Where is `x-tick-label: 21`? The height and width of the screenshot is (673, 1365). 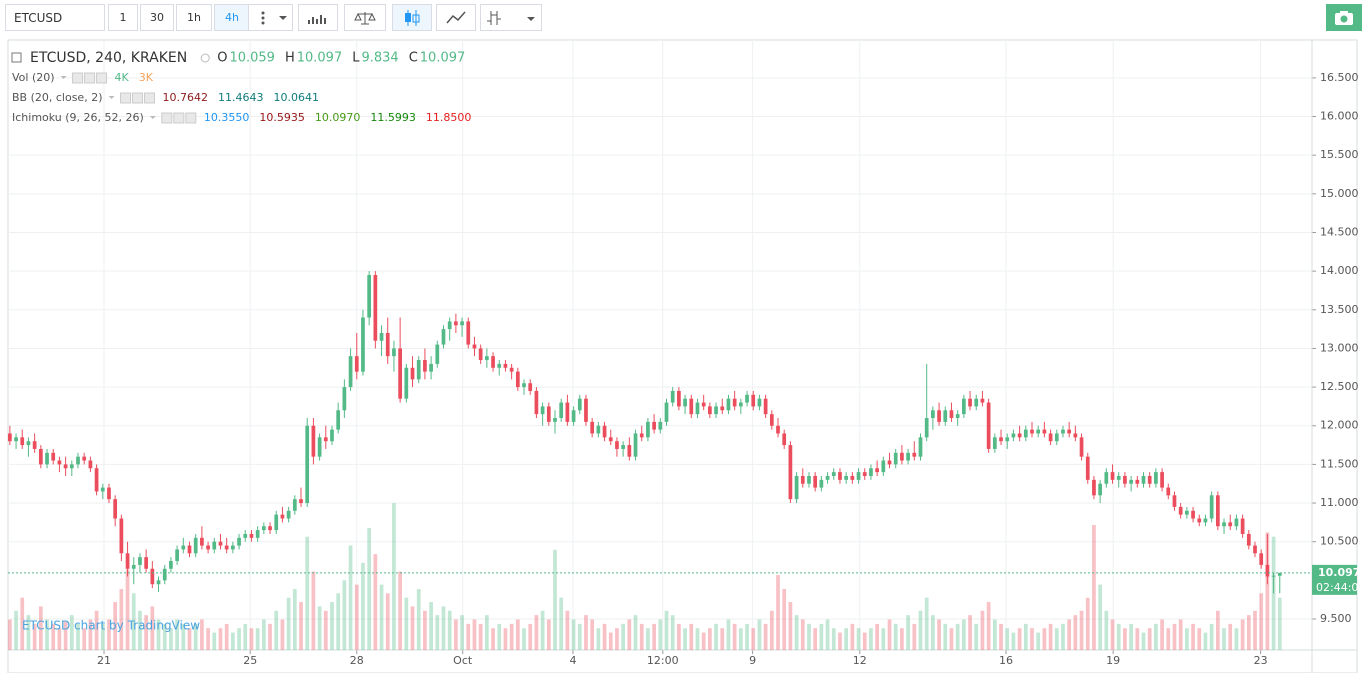 x-tick-label: 21 is located at coordinates (104, 660).